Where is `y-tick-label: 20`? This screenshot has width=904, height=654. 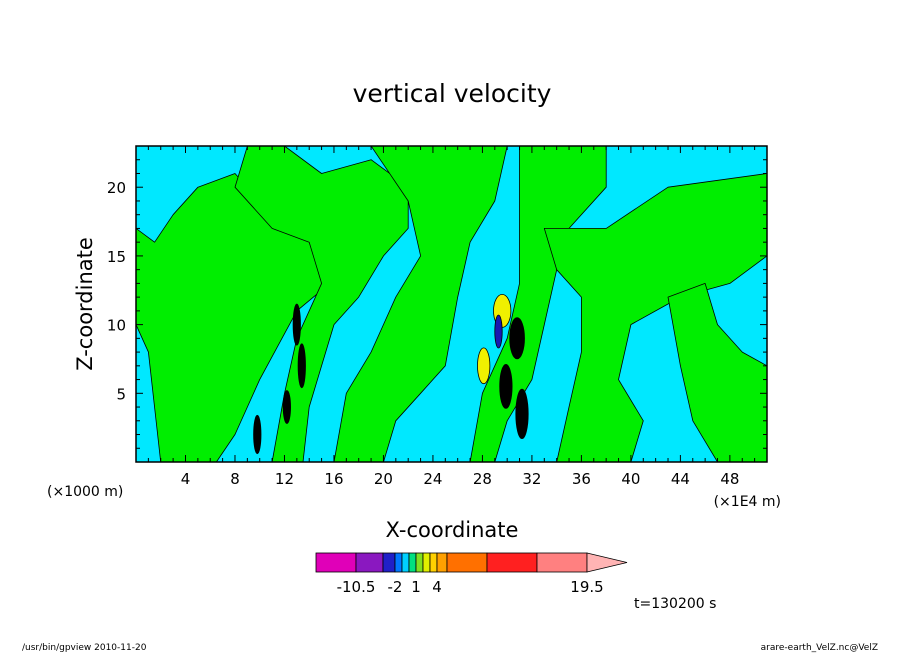
y-tick-label: 20 is located at coordinates (116, 188).